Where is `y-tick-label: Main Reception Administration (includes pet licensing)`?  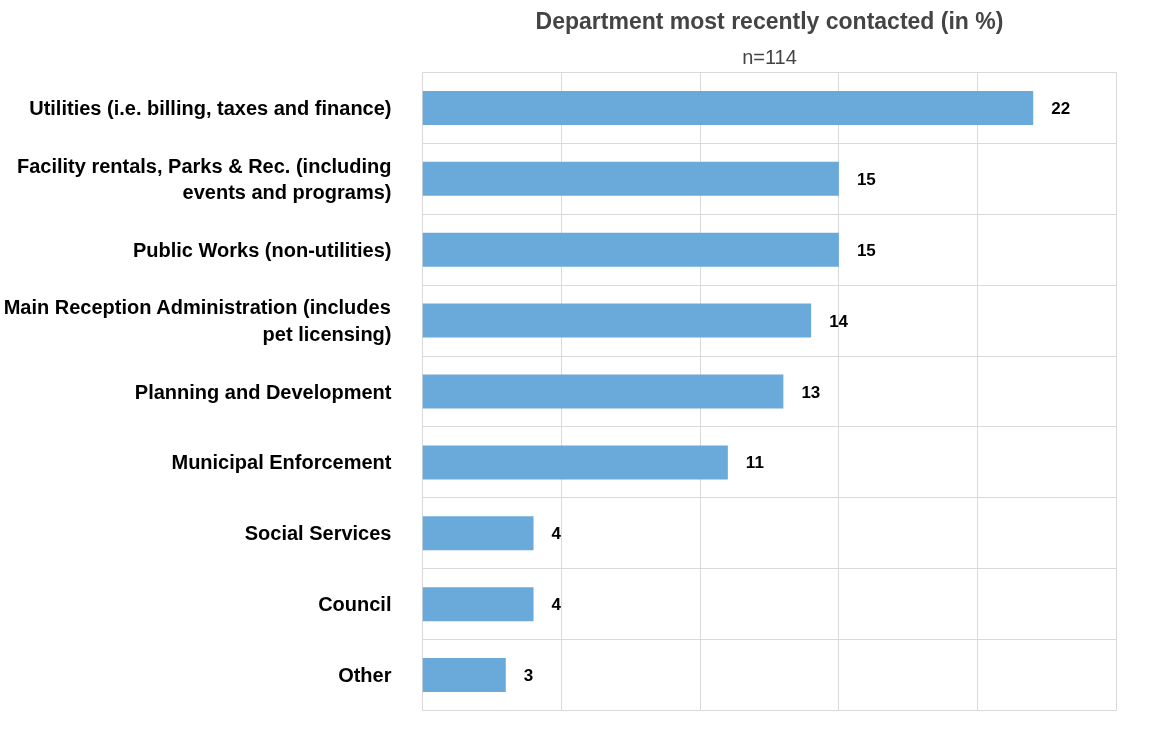 y-tick-label: Main Reception Administration (includes pet licensing) is located at coordinates (197, 320).